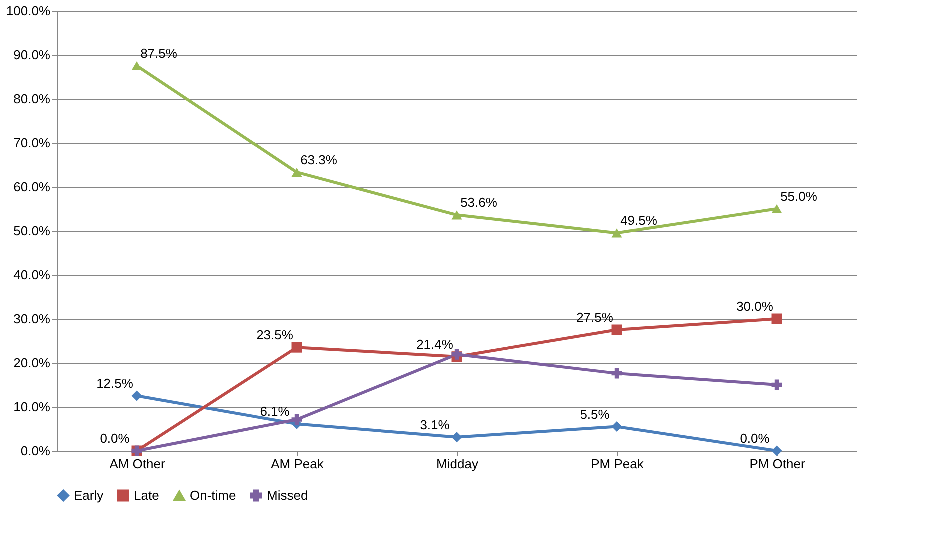 The image size is (931, 556). What do you see at coordinates (32, 55) in the screenshot?
I see `y-tick-label: 90.0%` at bounding box center [32, 55].